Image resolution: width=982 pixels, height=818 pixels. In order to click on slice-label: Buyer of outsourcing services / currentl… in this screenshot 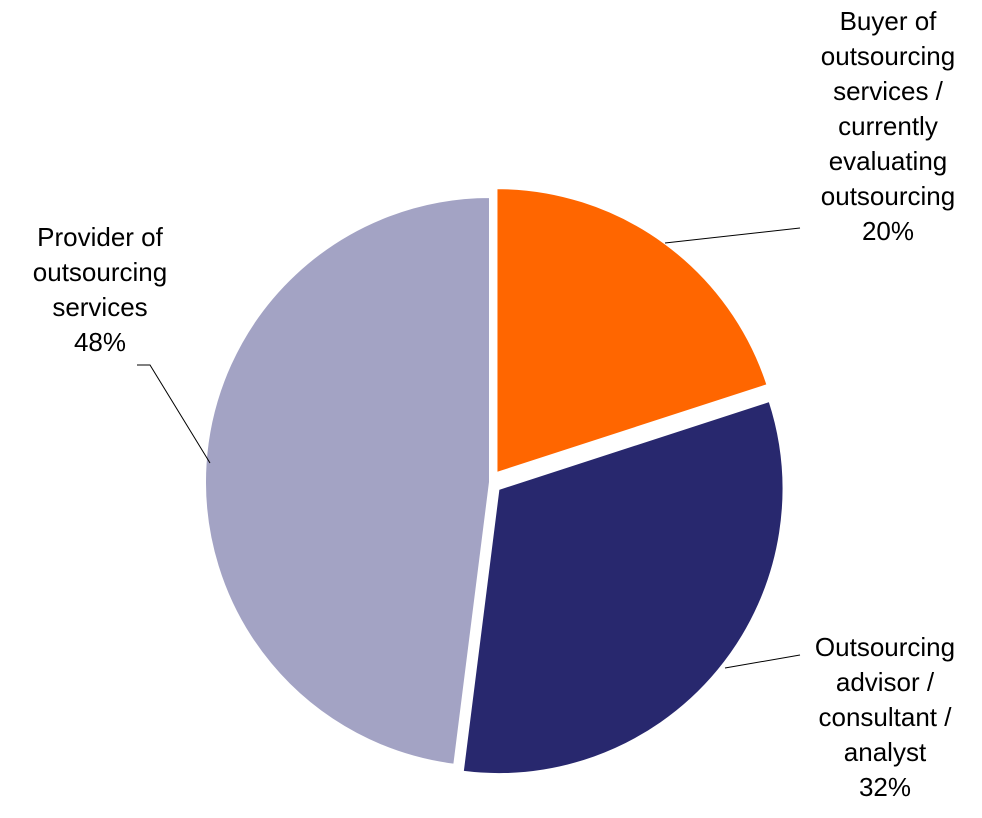, I will do `click(888, 126)`.